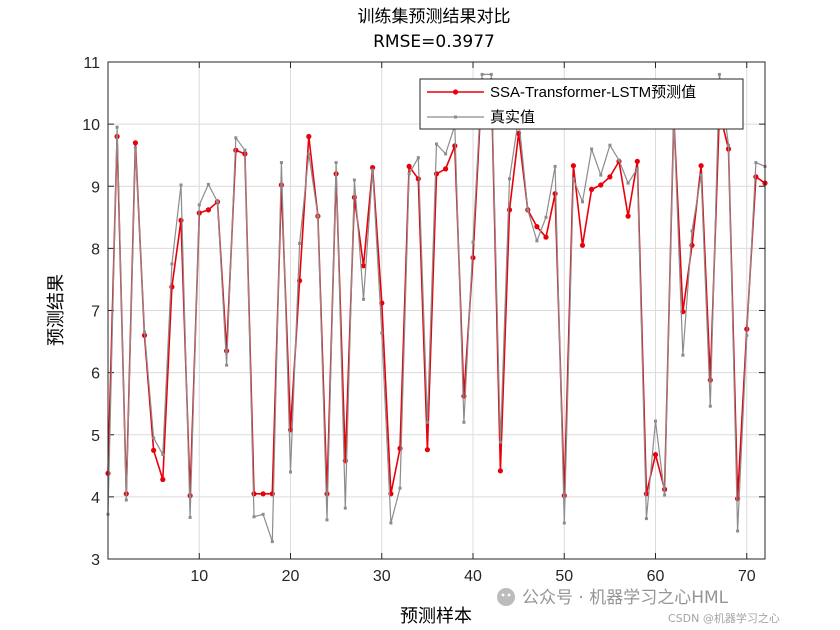 The height and width of the screenshot is (630, 840). Describe the element at coordinates (436, 616) in the screenshot. I see `x-axis-title: 预测样本` at that location.